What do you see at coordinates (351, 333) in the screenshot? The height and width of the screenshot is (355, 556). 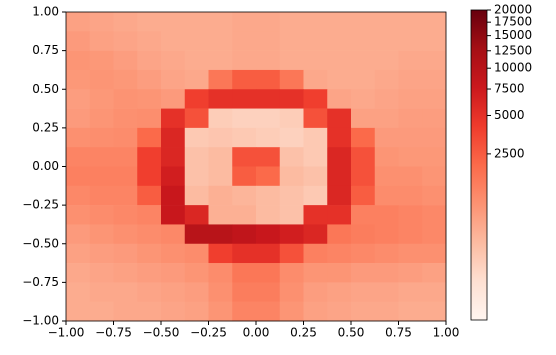 I see `x-tick-label: 0.50` at bounding box center [351, 333].